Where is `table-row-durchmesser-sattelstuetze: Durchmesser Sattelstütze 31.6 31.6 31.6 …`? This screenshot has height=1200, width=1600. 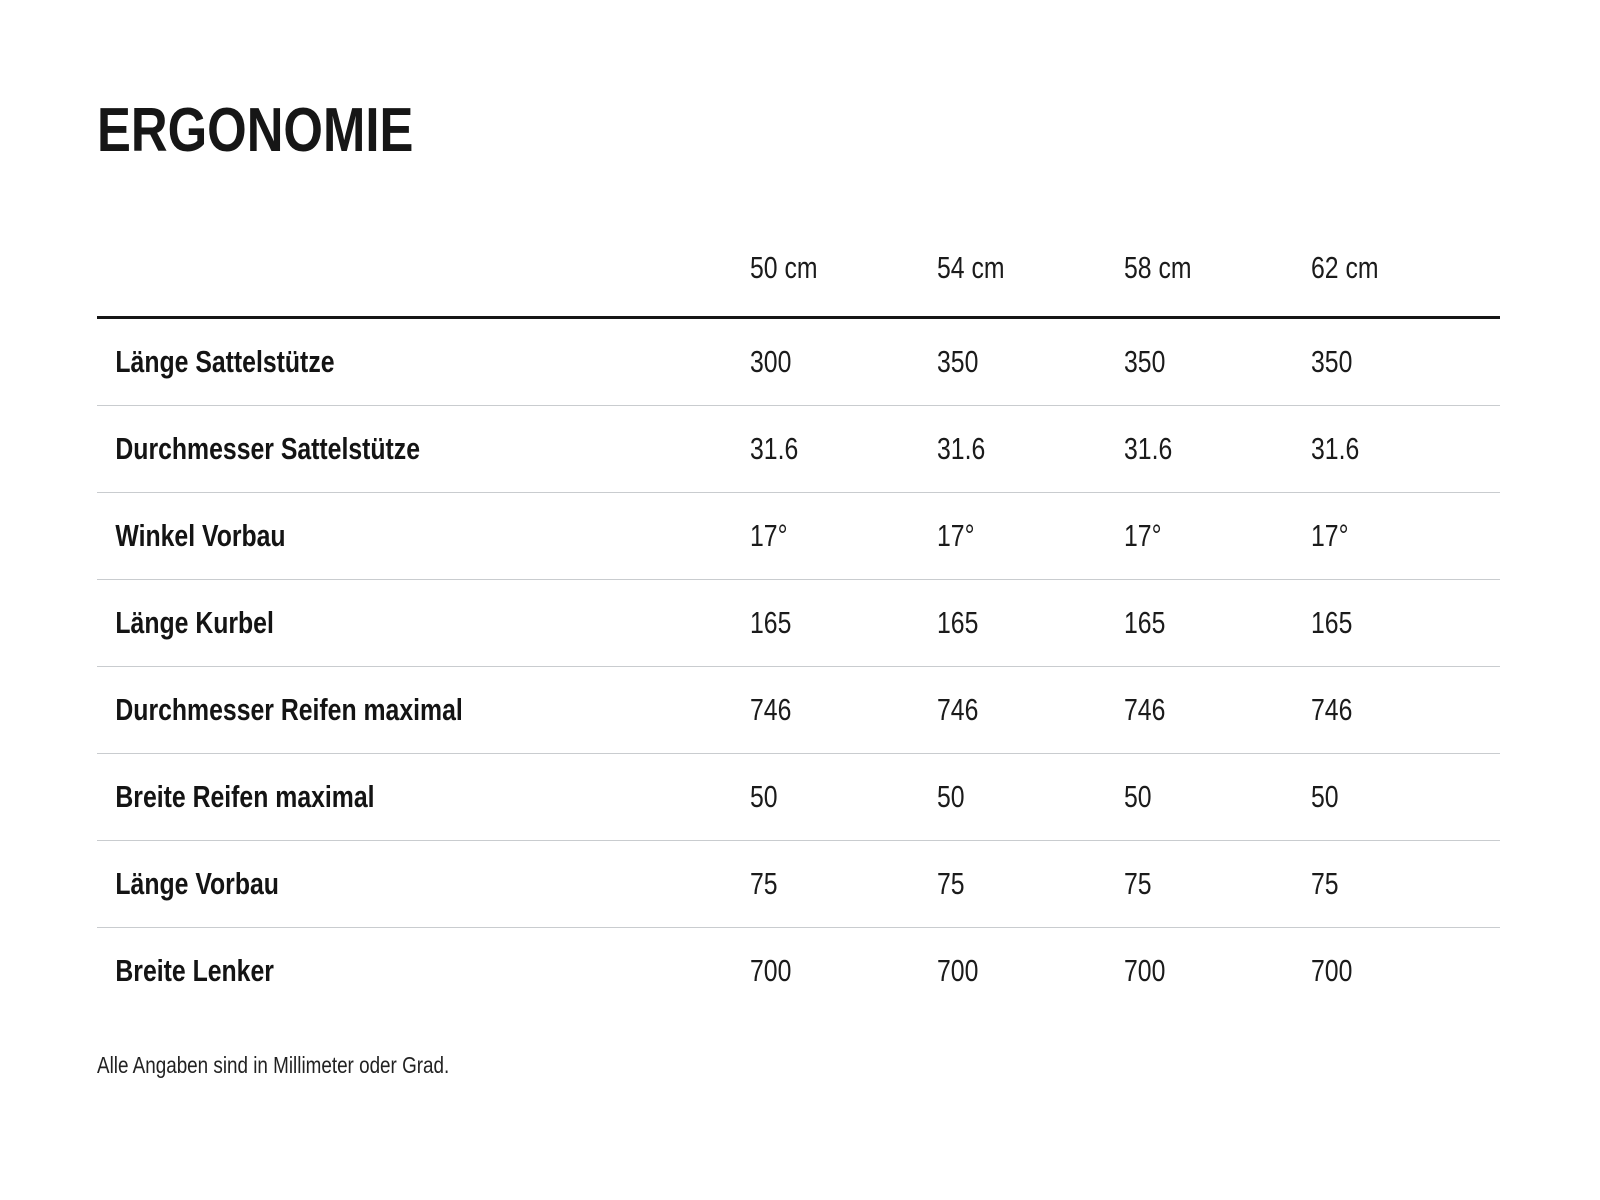
table-row-durchmesser-sattelstuetze: Durchmesser Sattelstütze 31.6 31.6 31.6 … is located at coordinates (798, 449).